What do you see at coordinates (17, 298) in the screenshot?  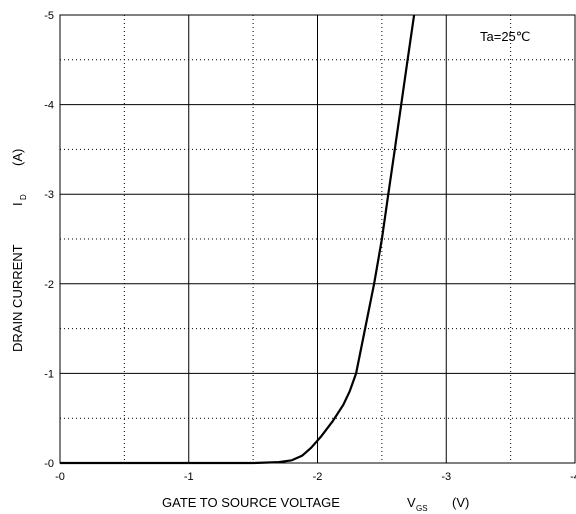 I see `y-axis-label-main: DRAIN CURRENT` at bounding box center [17, 298].